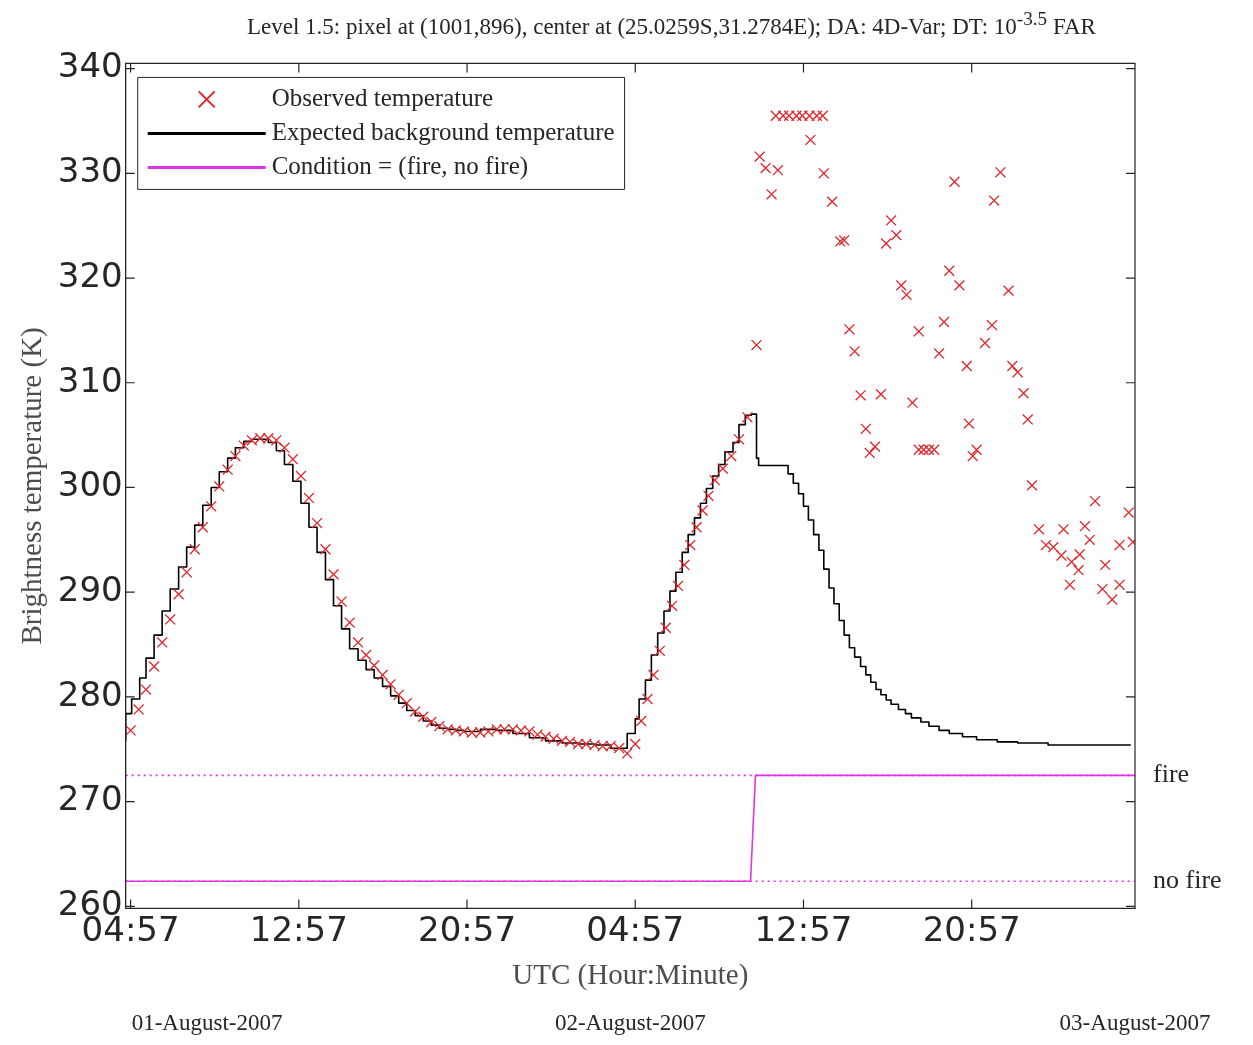 Image resolution: width=1253 pixels, height=1045 pixels. Describe the element at coordinates (630, 1022) in the screenshot. I see `text: 02-August-2007` at that location.